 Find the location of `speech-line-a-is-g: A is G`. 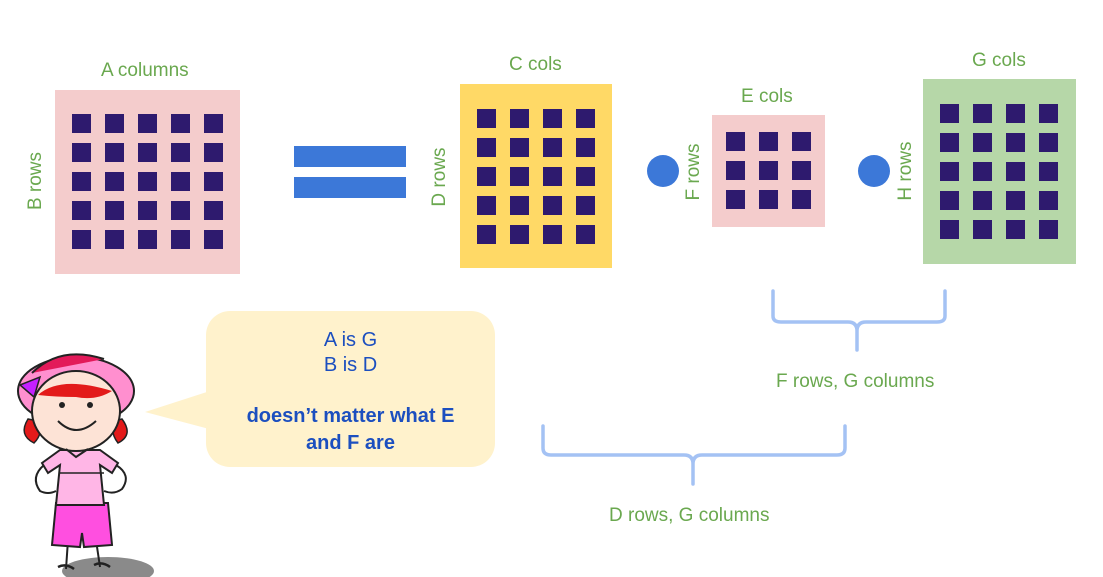

speech-line-a-is-g: A is G is located at coordinates (350, 340).